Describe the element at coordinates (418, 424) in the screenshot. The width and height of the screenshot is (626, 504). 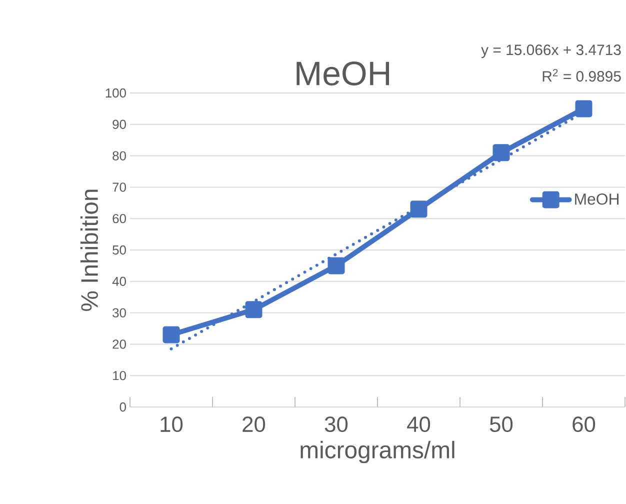
I see `x-tick-label: 40` at that location.